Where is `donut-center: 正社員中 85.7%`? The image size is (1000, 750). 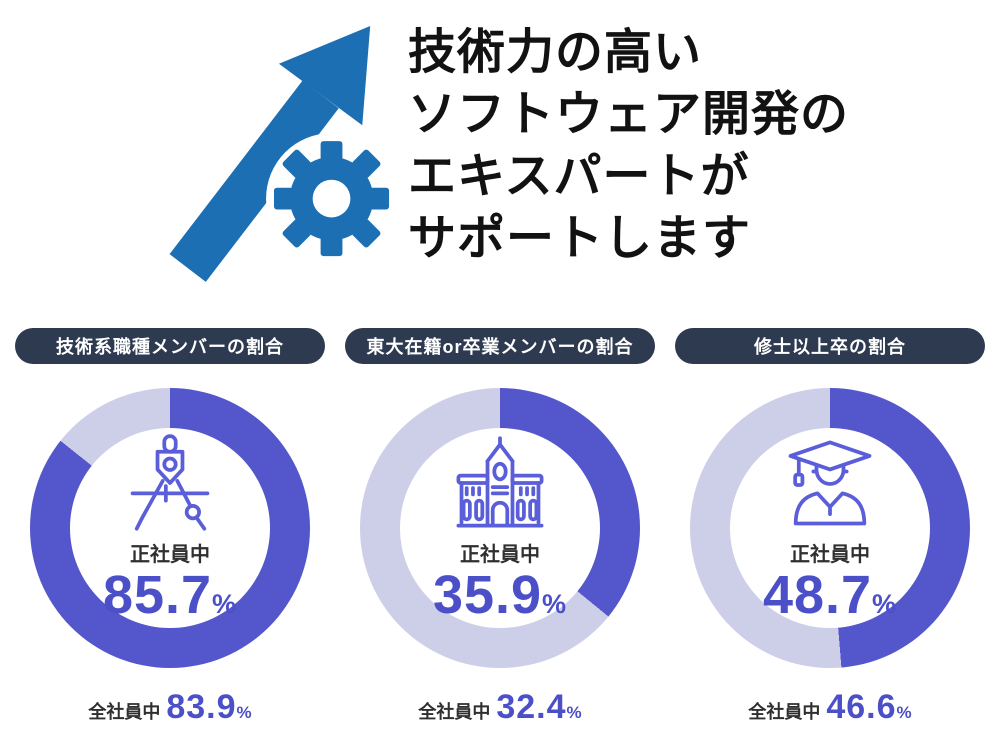
donut-center: 正社員中 85.7% is located at coordinates (170, 528).